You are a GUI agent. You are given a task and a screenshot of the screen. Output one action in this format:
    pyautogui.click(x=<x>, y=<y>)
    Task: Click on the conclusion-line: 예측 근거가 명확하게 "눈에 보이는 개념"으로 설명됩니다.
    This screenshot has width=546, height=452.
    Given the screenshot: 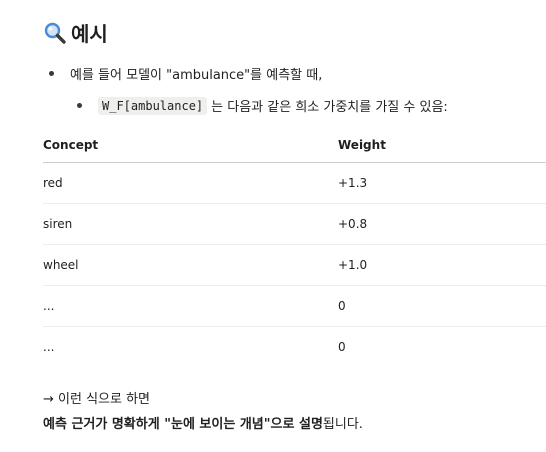 What is the action you would take?
    pyautogui.click(x=203, y=422)
    